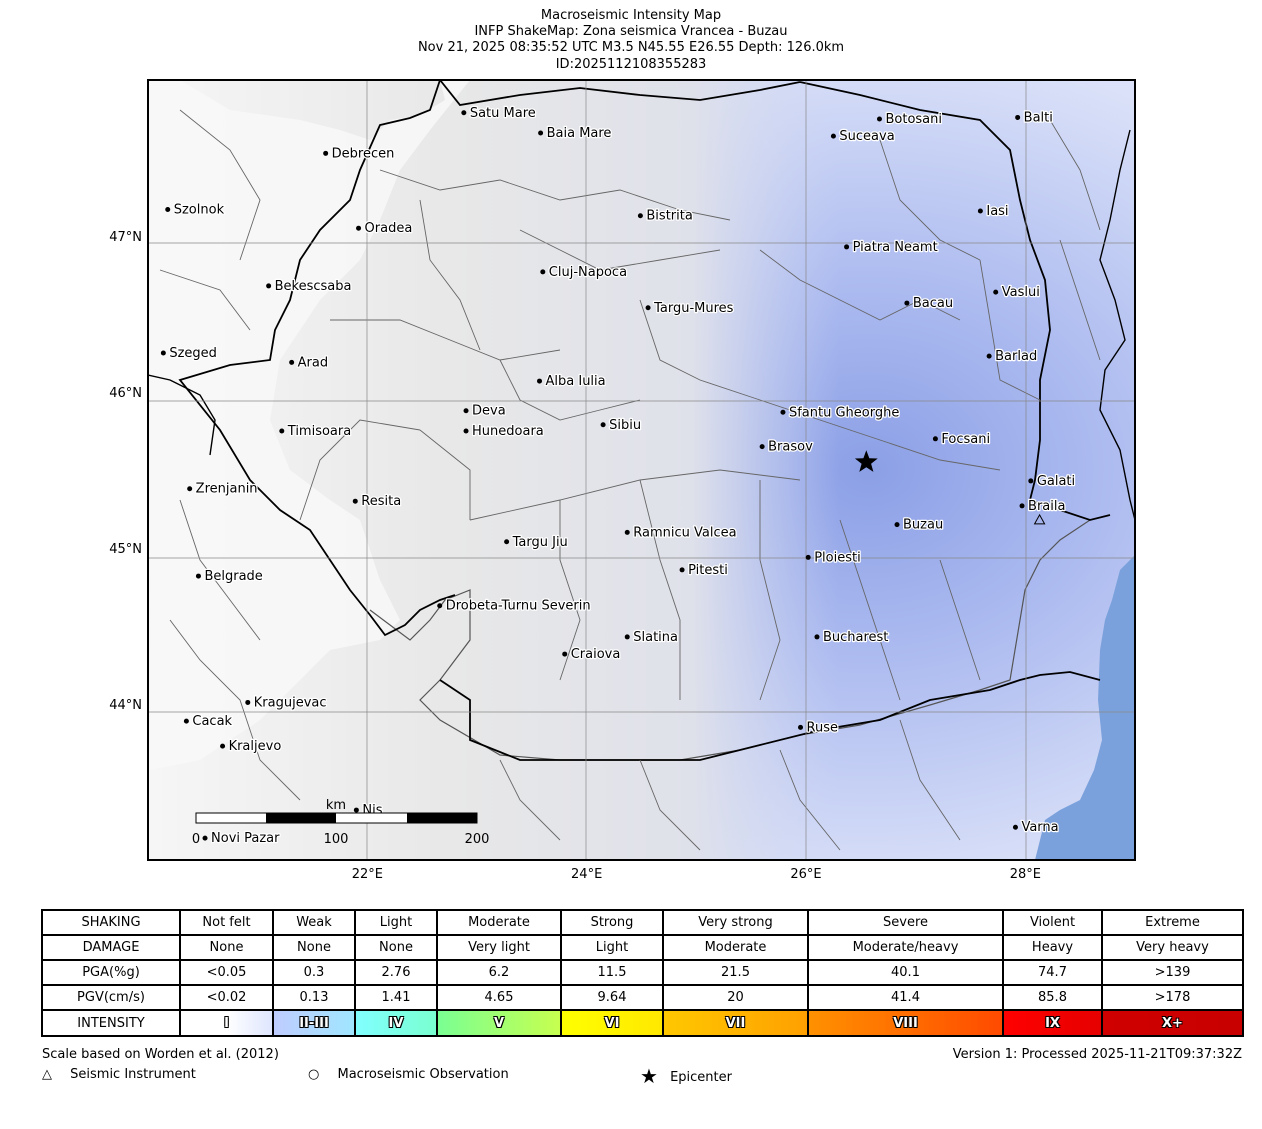 This screenshot has width=1262, height=1129. I want to click on intensity-swatch: I, so click(226, 1023).